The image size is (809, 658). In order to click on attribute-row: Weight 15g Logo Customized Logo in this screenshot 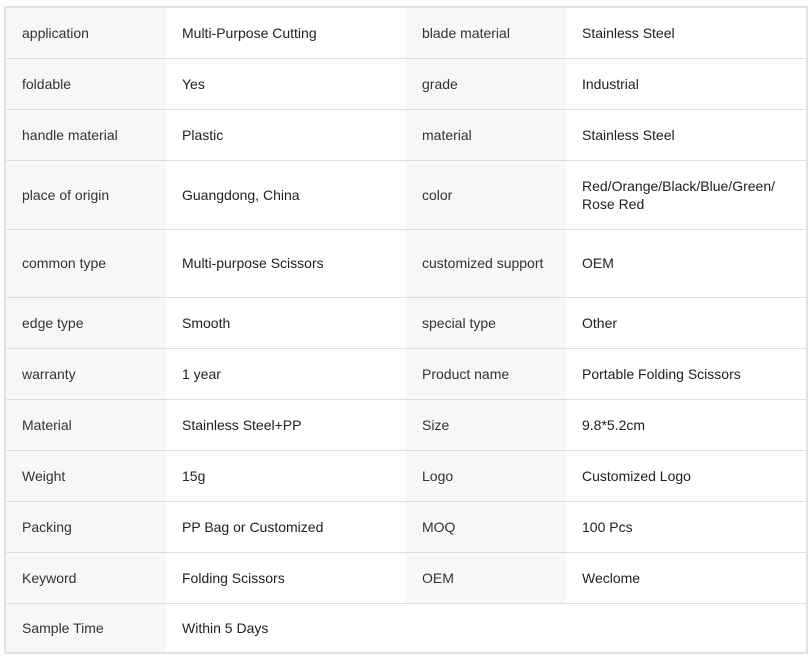, I will do `click(406, 475)`.